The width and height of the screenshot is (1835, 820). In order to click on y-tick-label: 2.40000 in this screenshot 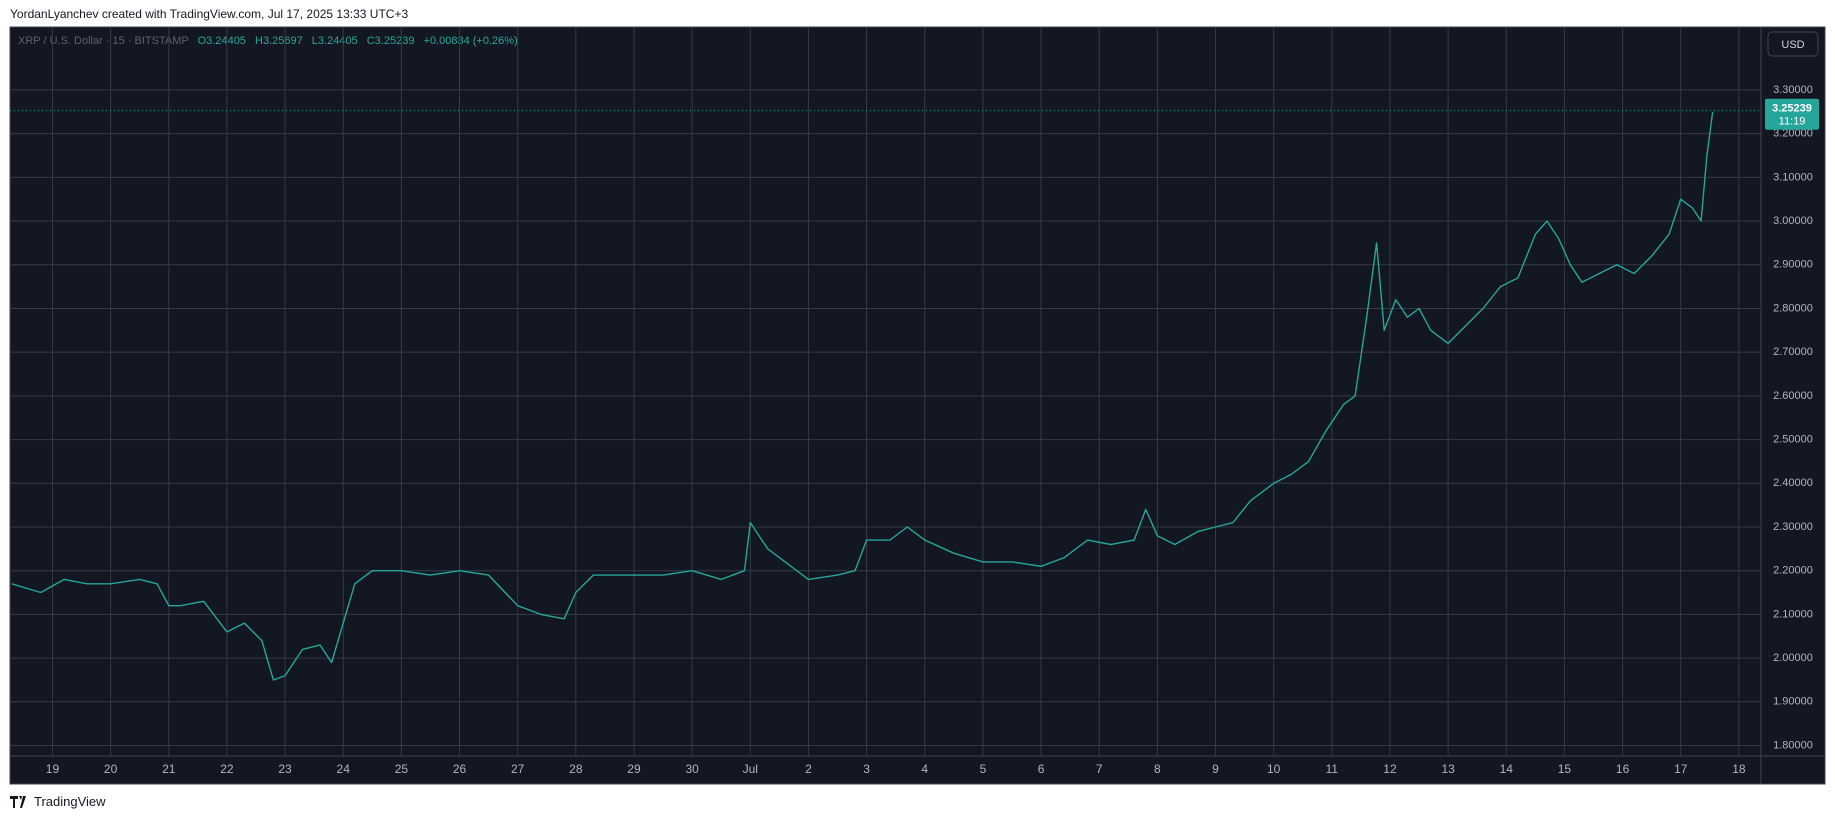, I will do `click(1793, 483)`.